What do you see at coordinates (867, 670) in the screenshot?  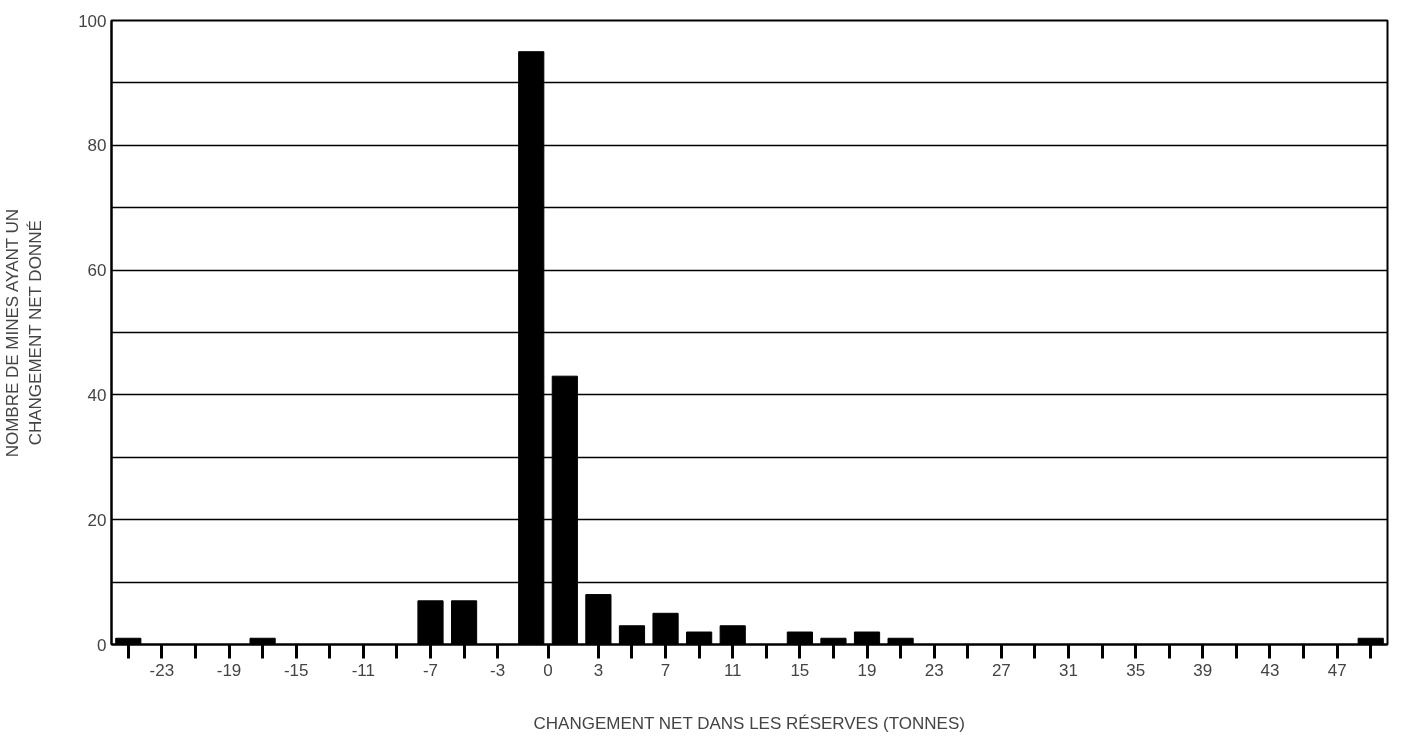 I see `x-tick-label: 19` at bounding box center [867, 670].